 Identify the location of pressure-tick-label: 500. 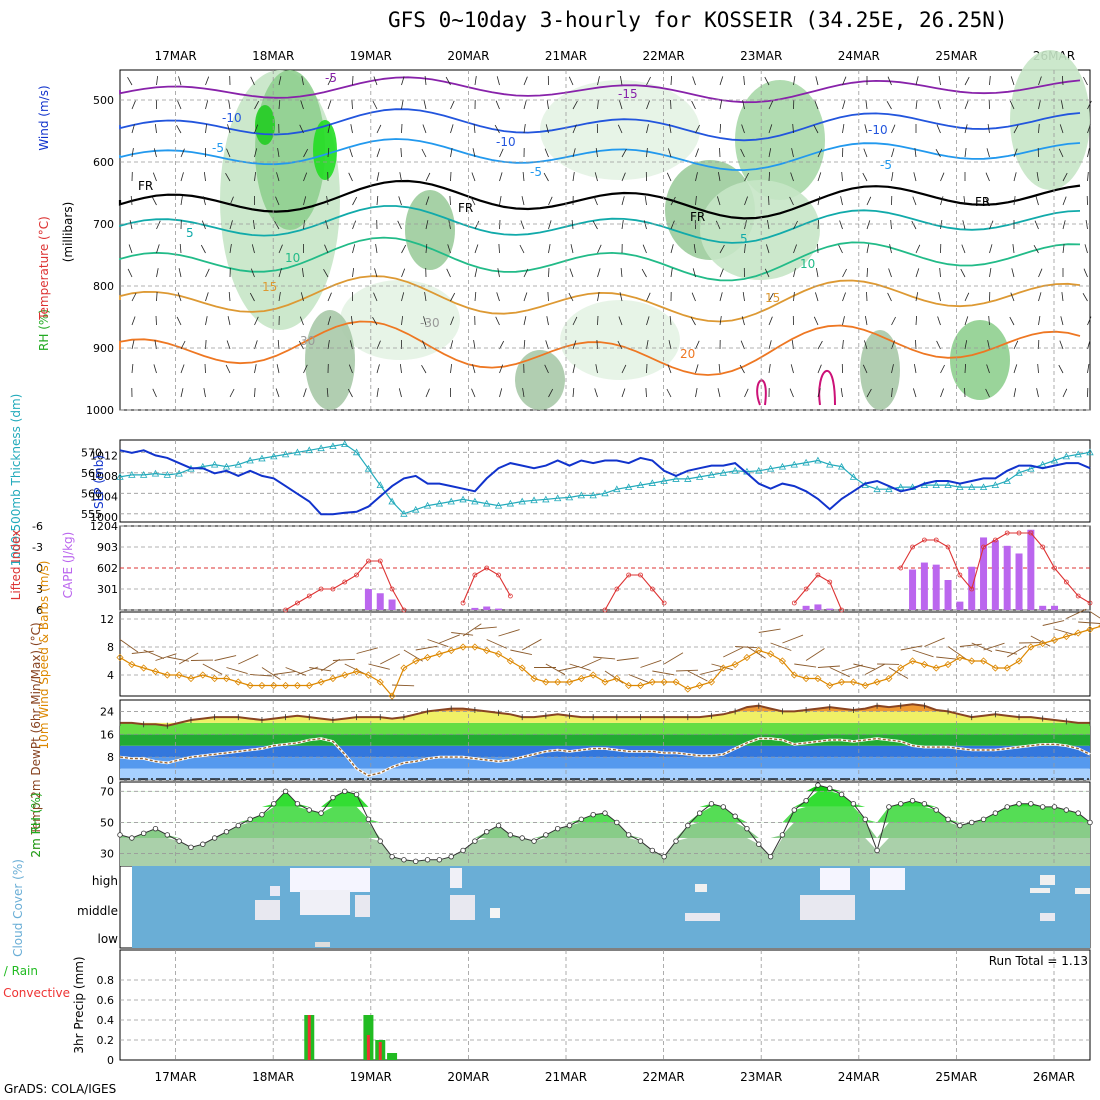
(103, 100).